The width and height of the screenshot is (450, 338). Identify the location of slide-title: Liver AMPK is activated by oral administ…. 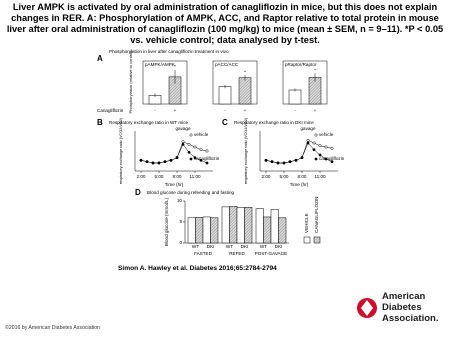
(225, 23).